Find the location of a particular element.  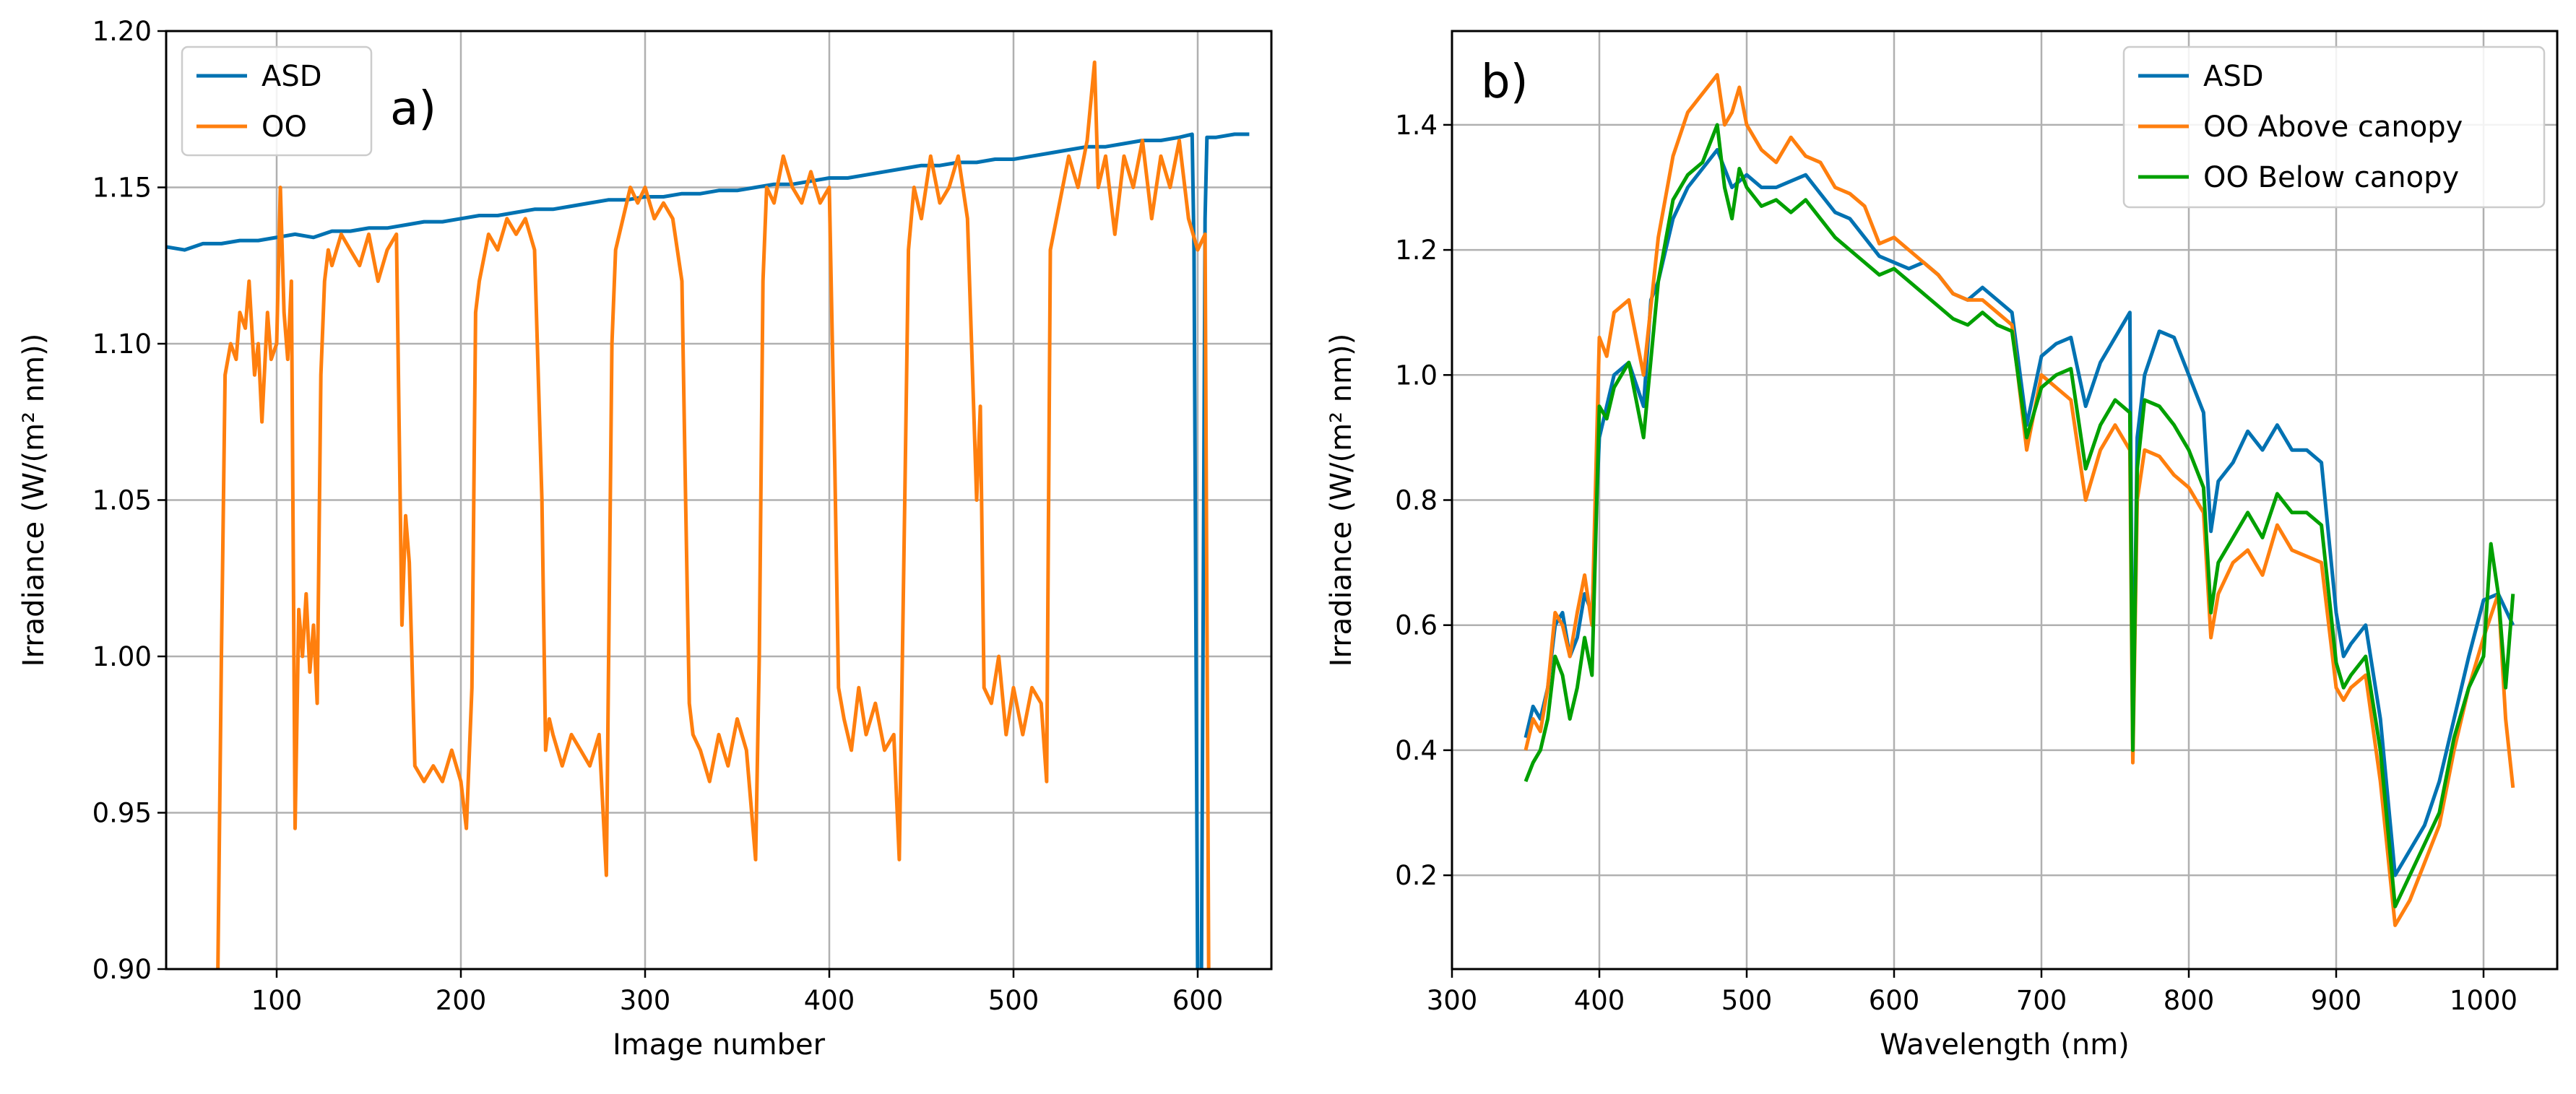

panel-label-a: a) is located at coordinates (413, 109).